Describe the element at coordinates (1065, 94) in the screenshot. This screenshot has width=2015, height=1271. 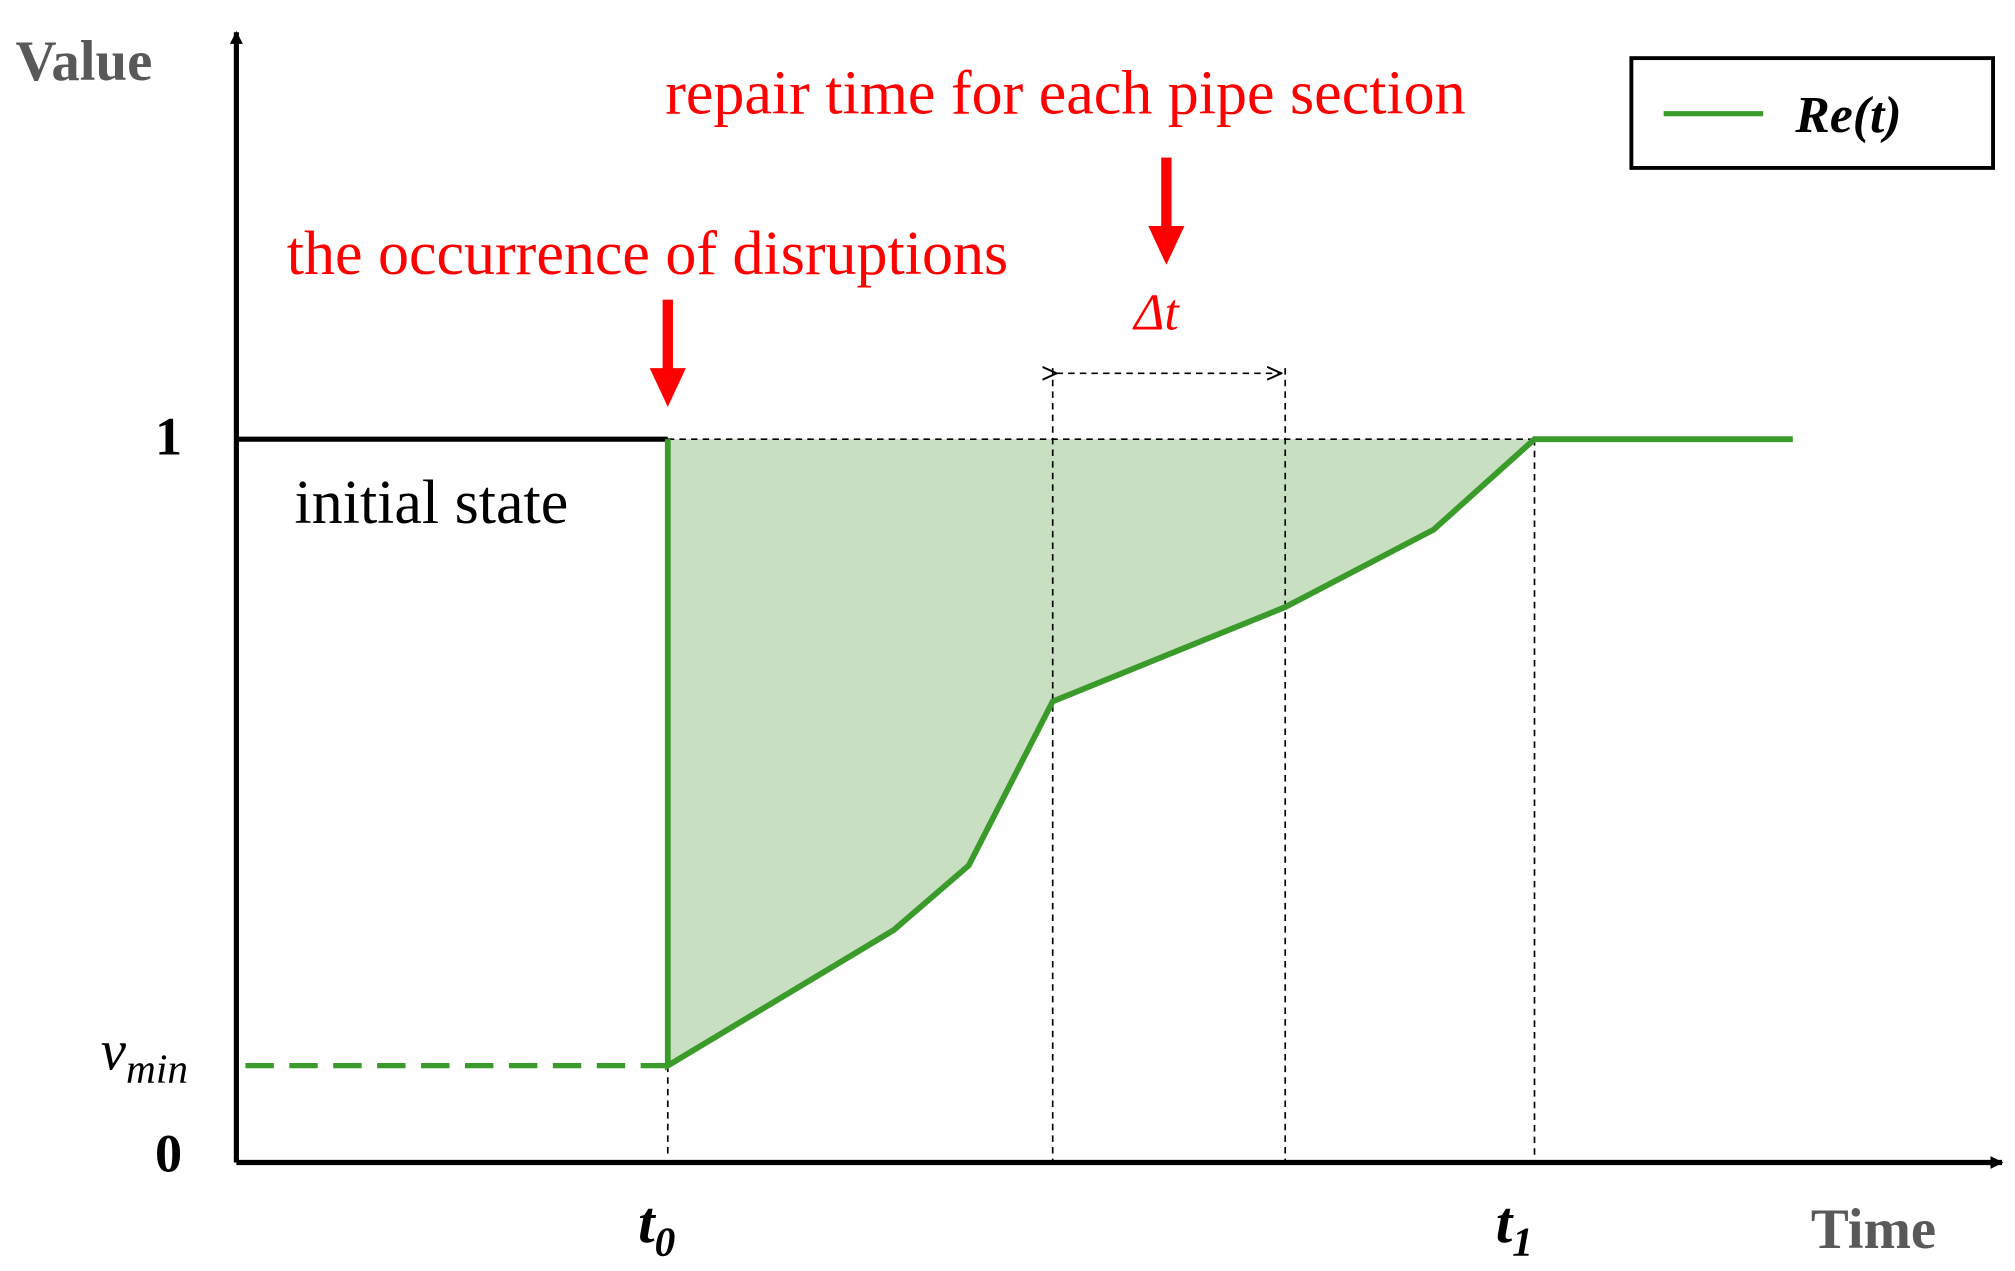
I see `repair-label: repair time for each pipe section` at that location.